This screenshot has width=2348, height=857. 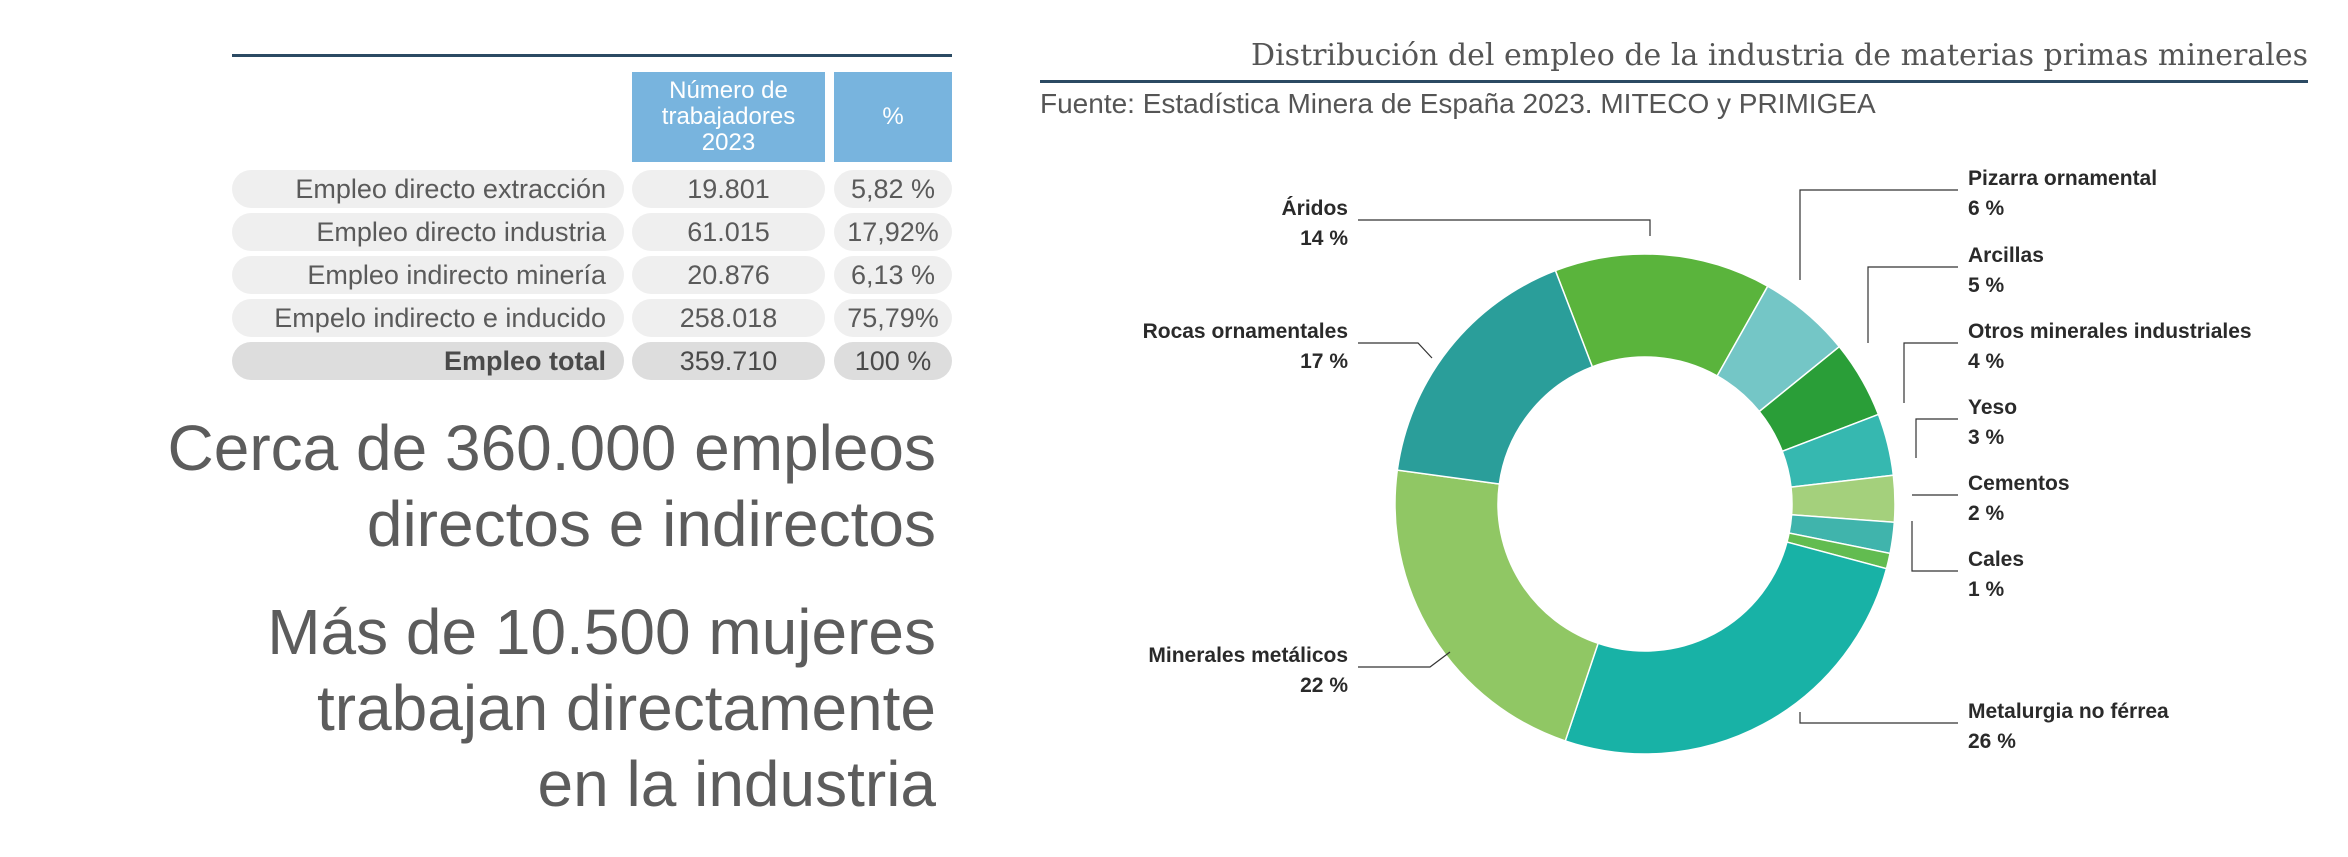 I want to click on slice-rocas-ornamentales, so click(x=1495, y=377).